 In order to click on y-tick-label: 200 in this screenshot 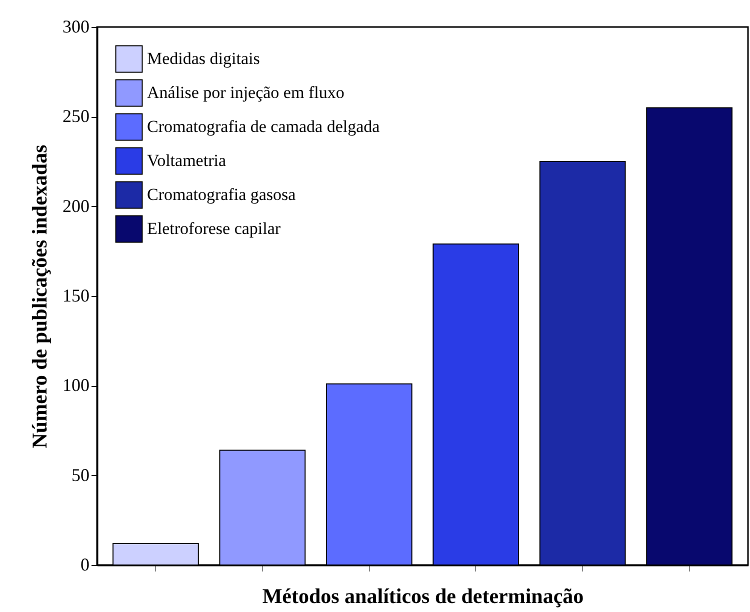, I will do `click(76, 206)`.